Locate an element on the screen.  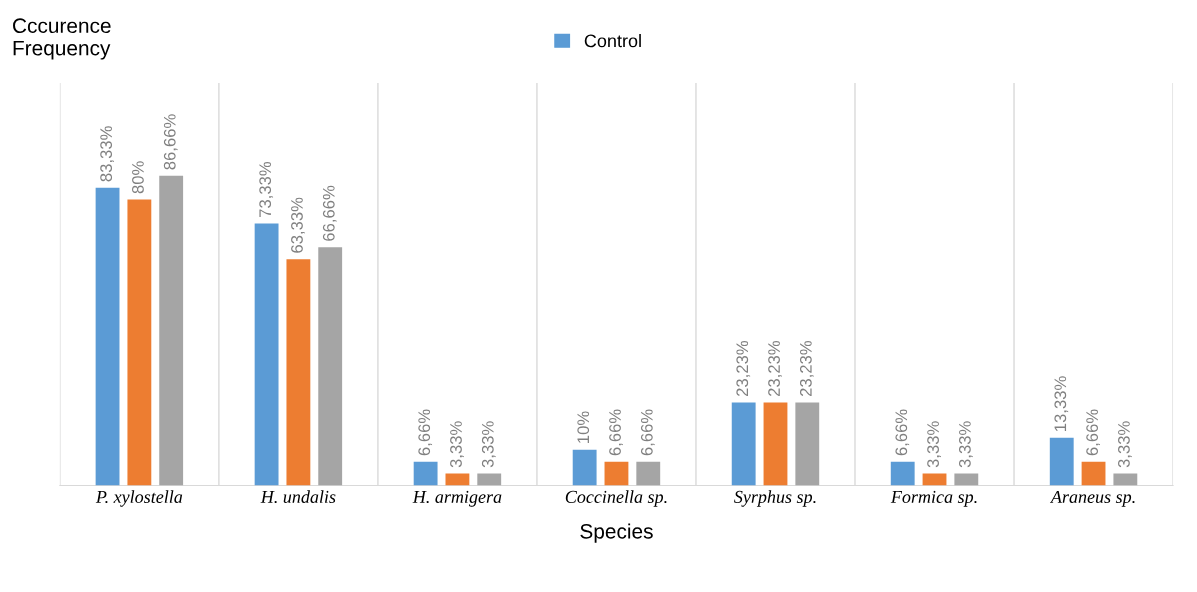
data-label: 10% is located at coordinates (583, 427).